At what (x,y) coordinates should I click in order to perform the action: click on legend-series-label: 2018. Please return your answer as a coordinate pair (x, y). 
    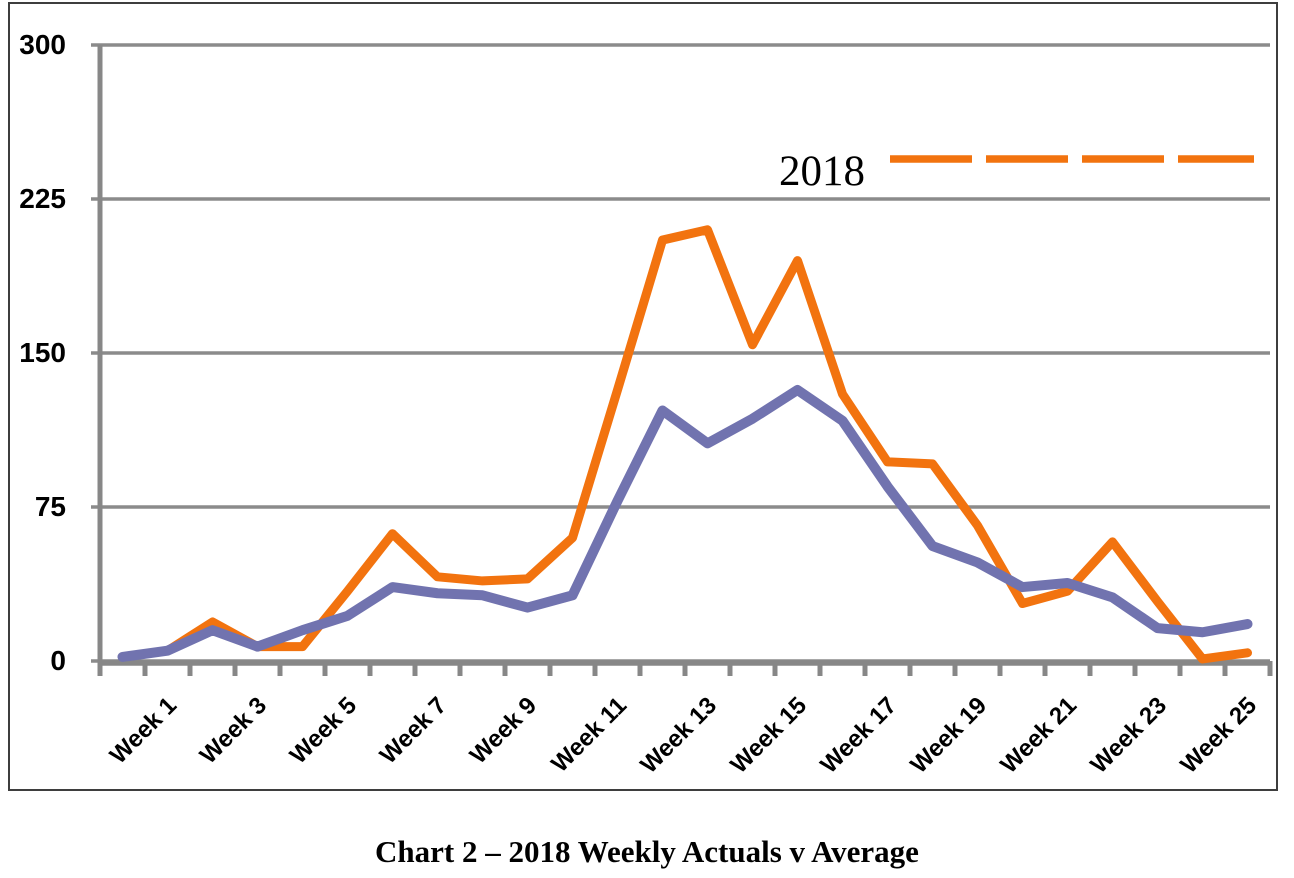
    Looking at the image, I should click on (822, 171).